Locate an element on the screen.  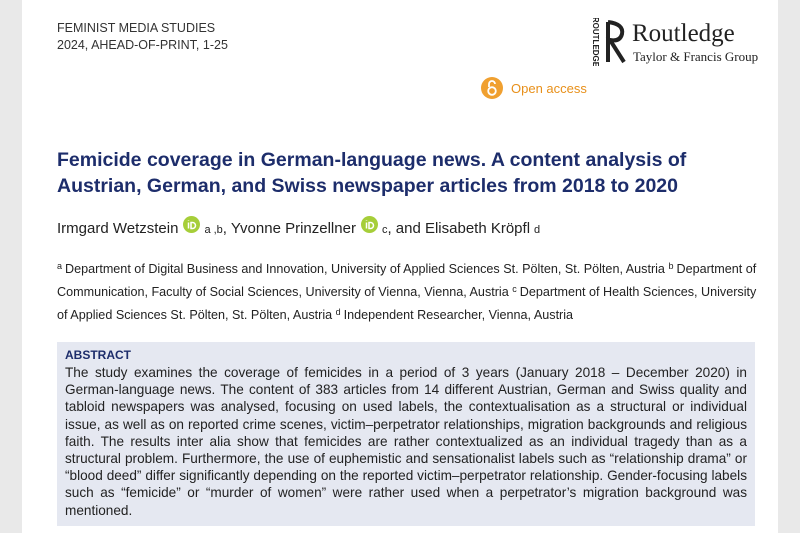
publisher-group: Taylor & Francis Group is located at coordinates (696, 56).